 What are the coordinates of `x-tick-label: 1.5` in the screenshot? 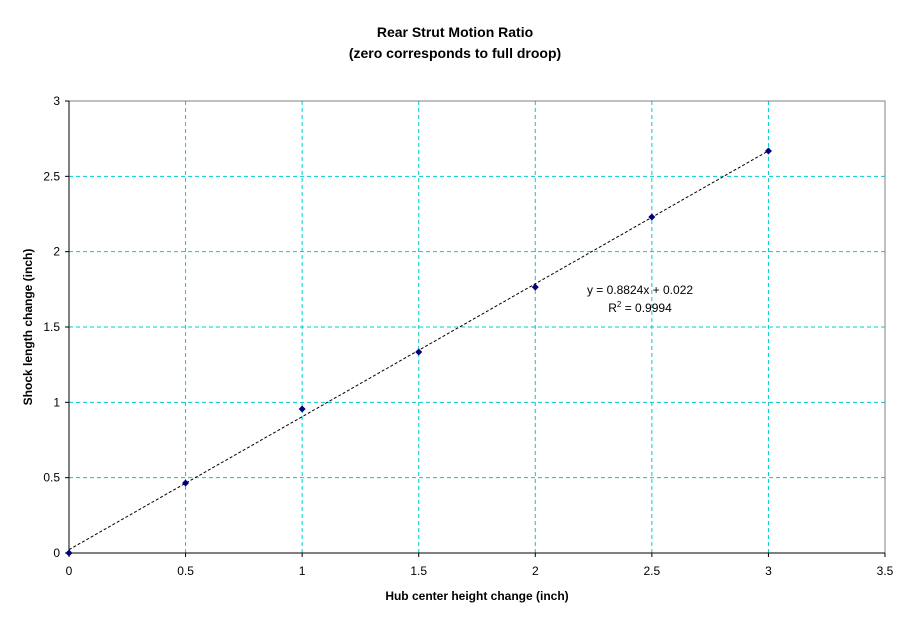 It's located at (418, 571).